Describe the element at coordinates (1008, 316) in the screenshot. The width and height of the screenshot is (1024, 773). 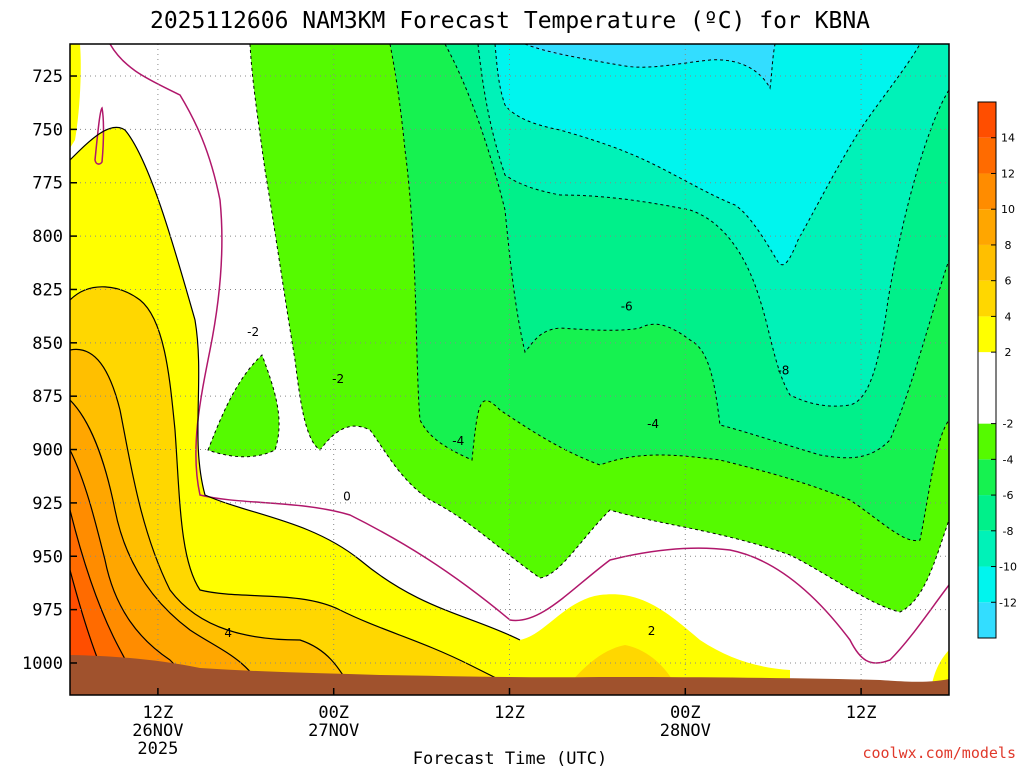
I see `colorbar-tick-label: 4` at that location.